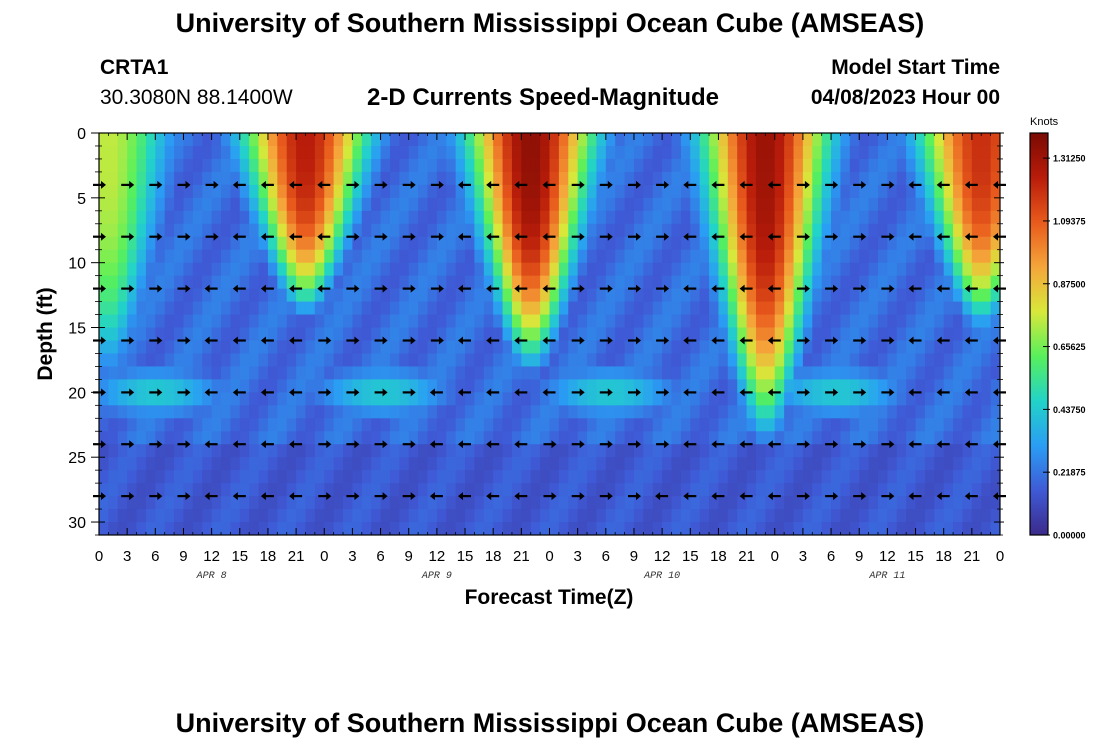 This screenshot has height=750, width=1100. What do you see at coordinates (972, 556) in the screenshot?
I see `x-tick-label: 21` at bounding box center [972, 556].